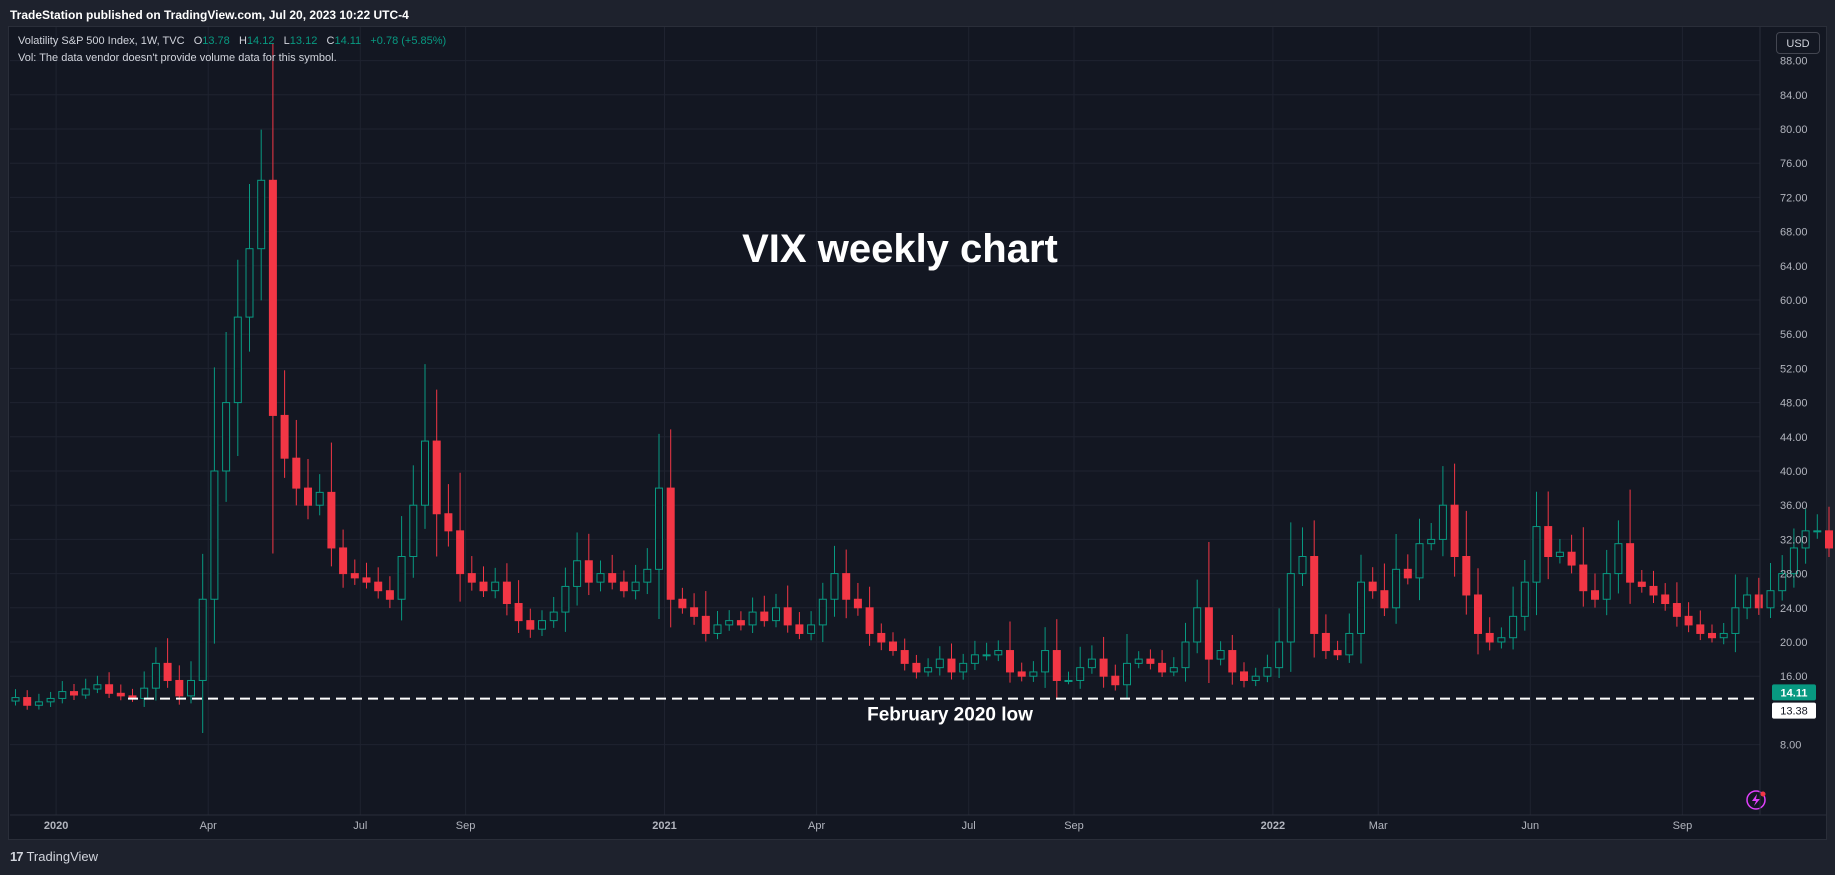 The image size is (1835, 875). I want to click on legend-symbol: Volatility S&P 500 Index, 1W, TVC, so click(101, 41).